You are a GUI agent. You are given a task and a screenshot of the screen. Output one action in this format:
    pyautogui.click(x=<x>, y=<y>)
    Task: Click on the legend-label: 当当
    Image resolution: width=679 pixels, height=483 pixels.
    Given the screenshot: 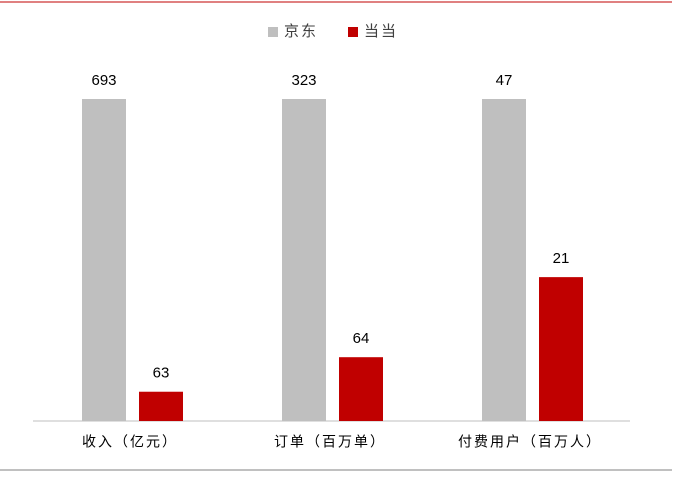 What is the action you would take?
    pyautogui.click(x=381, y=31)
    